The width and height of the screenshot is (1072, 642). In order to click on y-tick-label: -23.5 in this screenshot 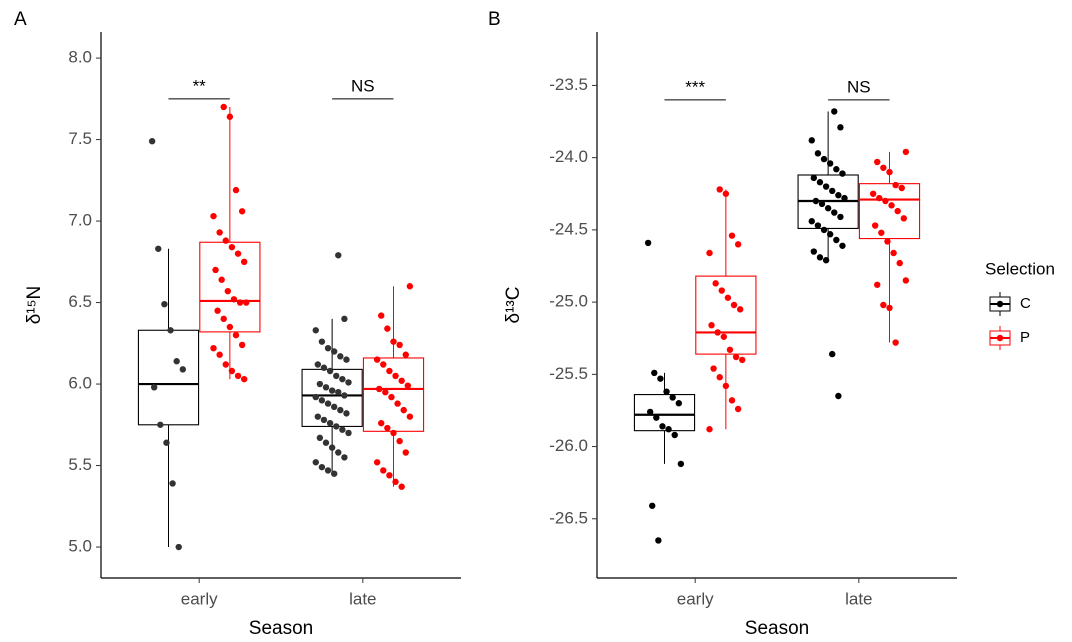, I will do `click(568, 84)`.